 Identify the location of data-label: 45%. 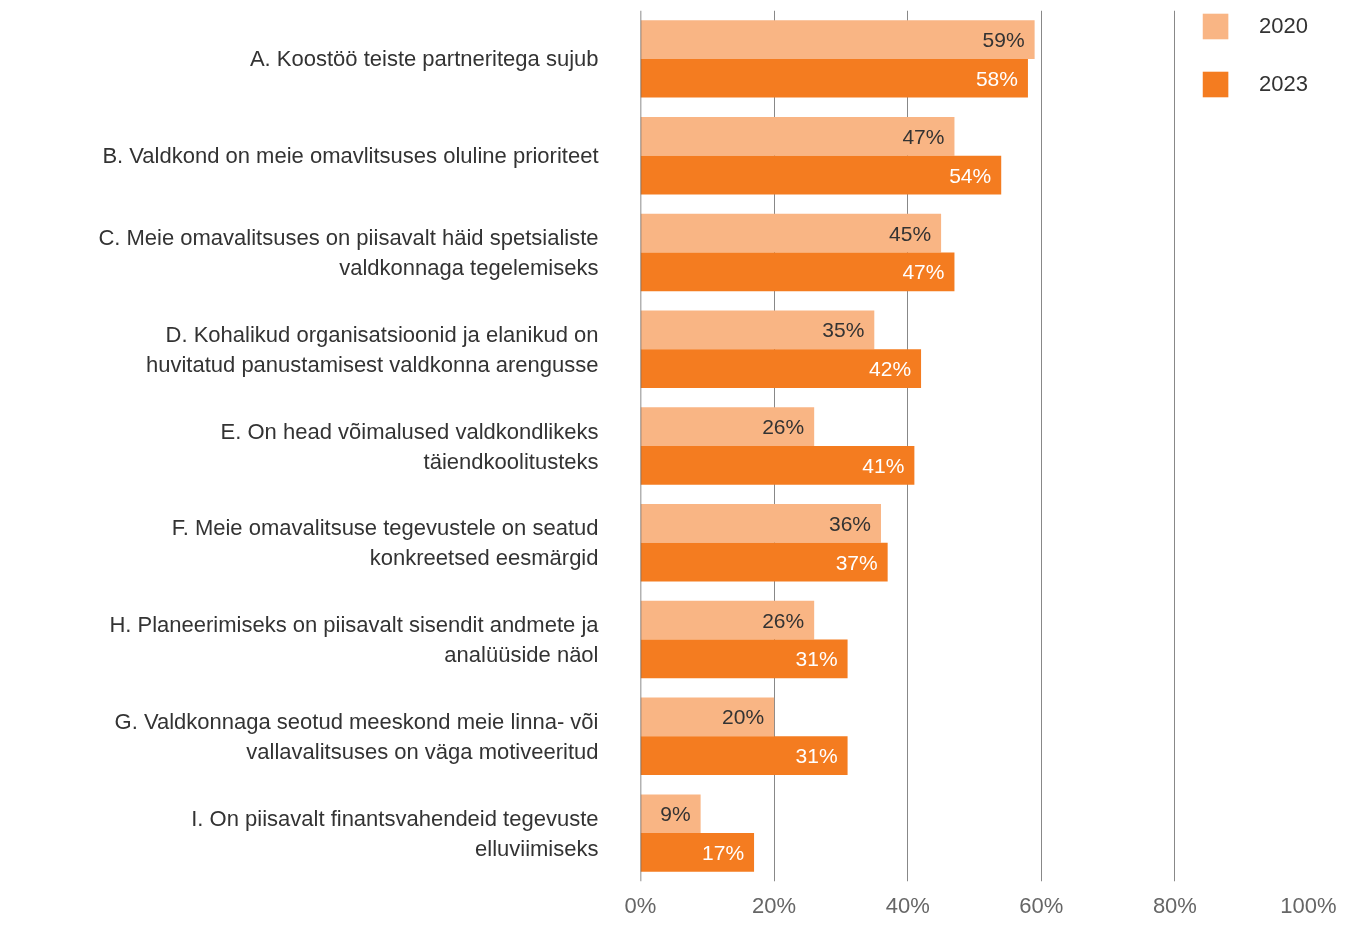
(910, 233).